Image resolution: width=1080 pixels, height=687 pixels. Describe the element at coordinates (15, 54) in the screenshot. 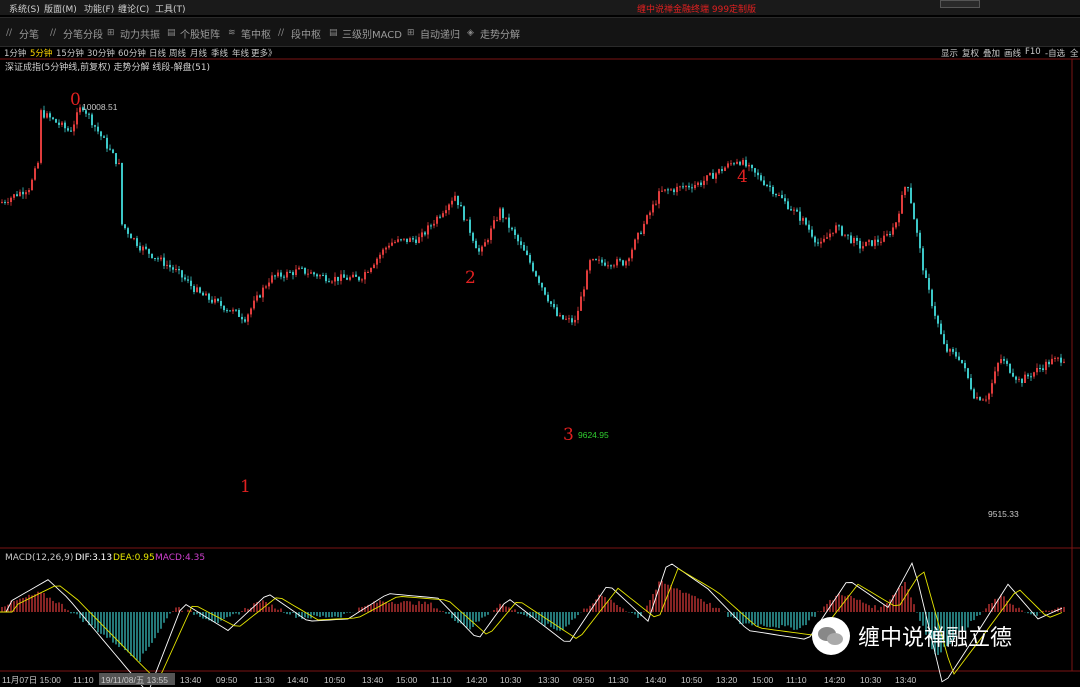

I see `tab-1min: 1分钟` at that location.